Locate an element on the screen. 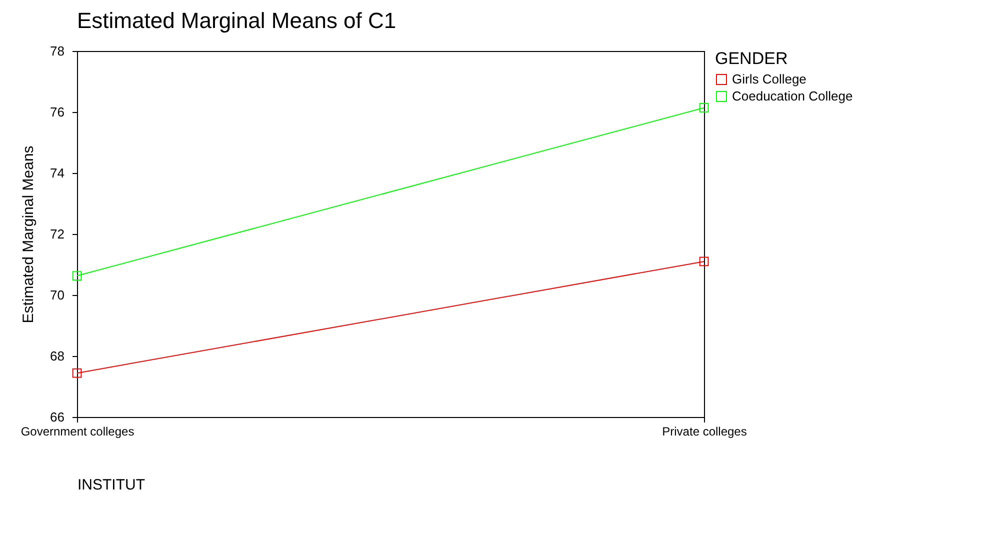 The image size is (981, 547). x-axis-title: INSTITUT is located at coordinates (111, 485).